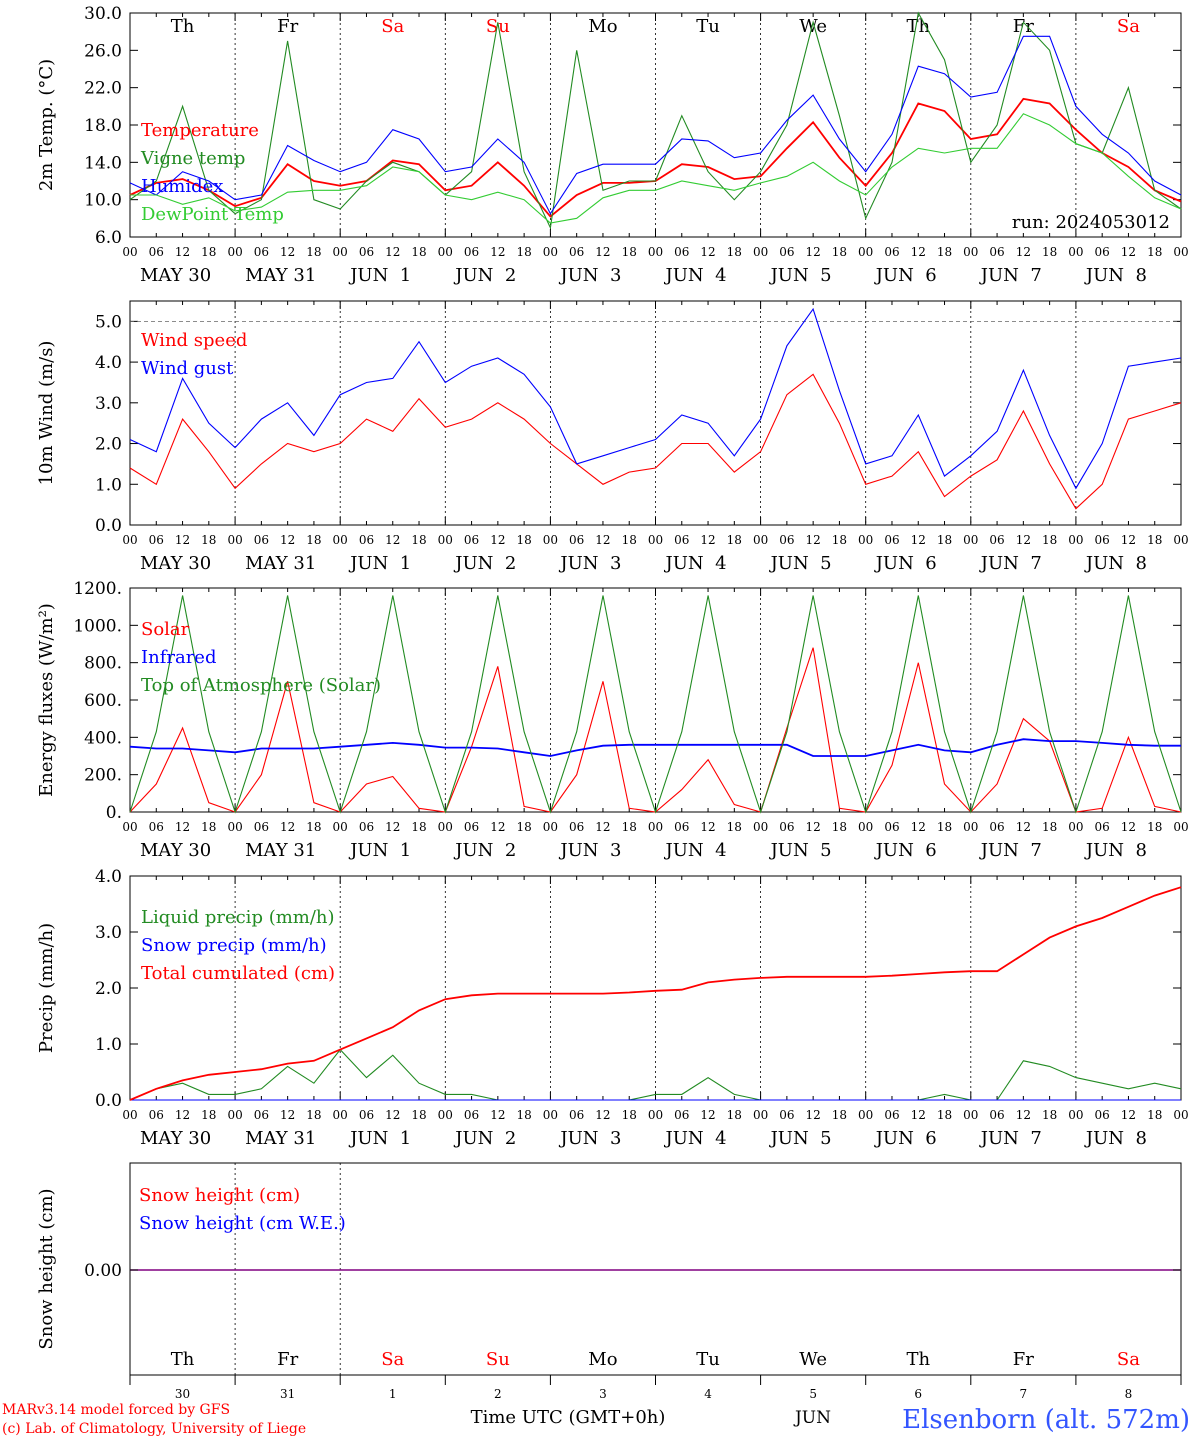 The height and width of the screenshot is (1440, 1194). What do you see at coordinates (46, 125) in the screenshot?
I see `y-axis-label: 2m Temp. (°C)` at bounding box center [46, 125].